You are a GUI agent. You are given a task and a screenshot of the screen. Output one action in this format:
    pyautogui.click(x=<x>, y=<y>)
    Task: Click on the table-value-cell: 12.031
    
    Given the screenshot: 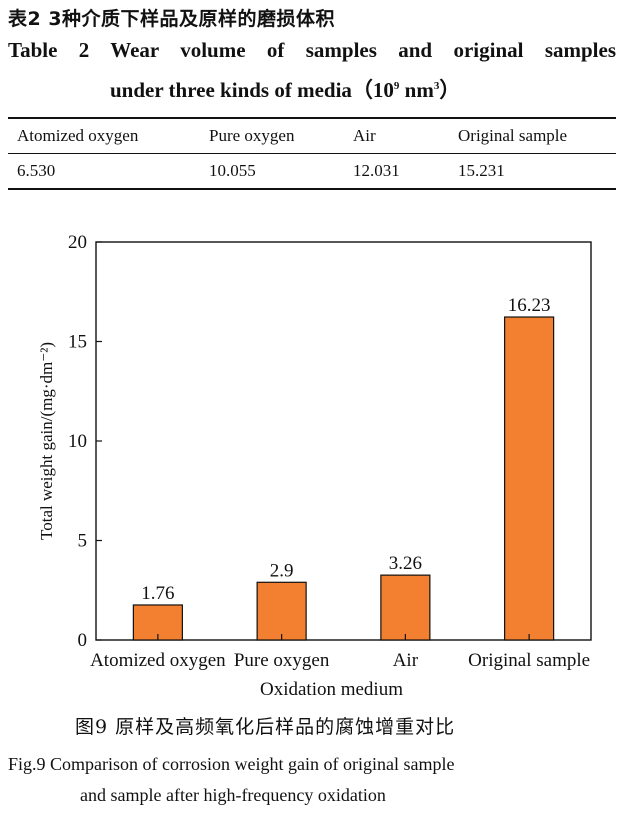 What is the action you would take?
    pyautogui.click(x=376, y=170)
    